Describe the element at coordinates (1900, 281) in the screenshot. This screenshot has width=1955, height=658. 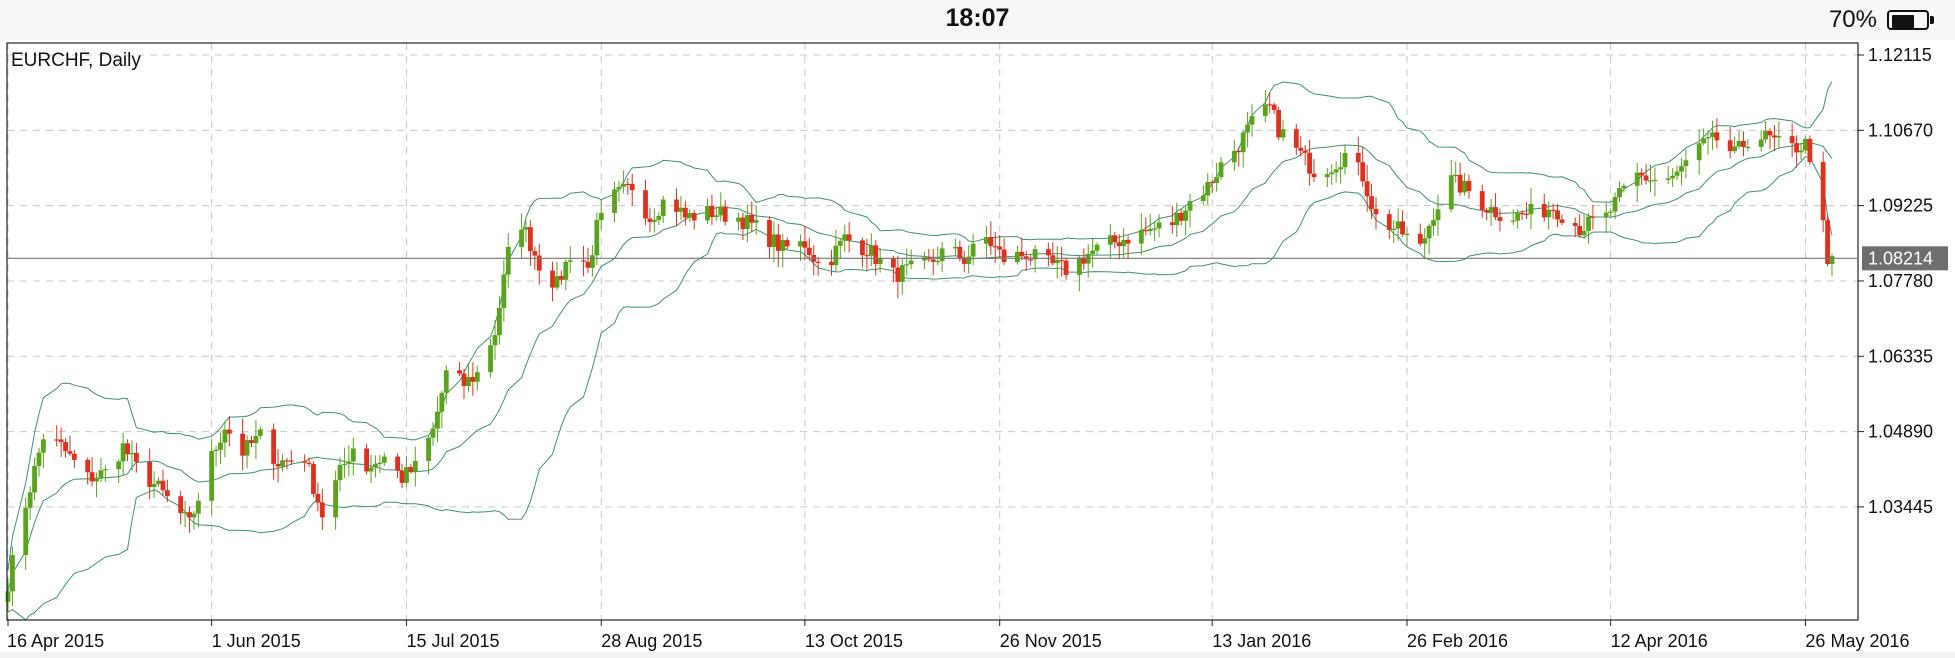
I see `y-tick-label: 1.07780` at that location.